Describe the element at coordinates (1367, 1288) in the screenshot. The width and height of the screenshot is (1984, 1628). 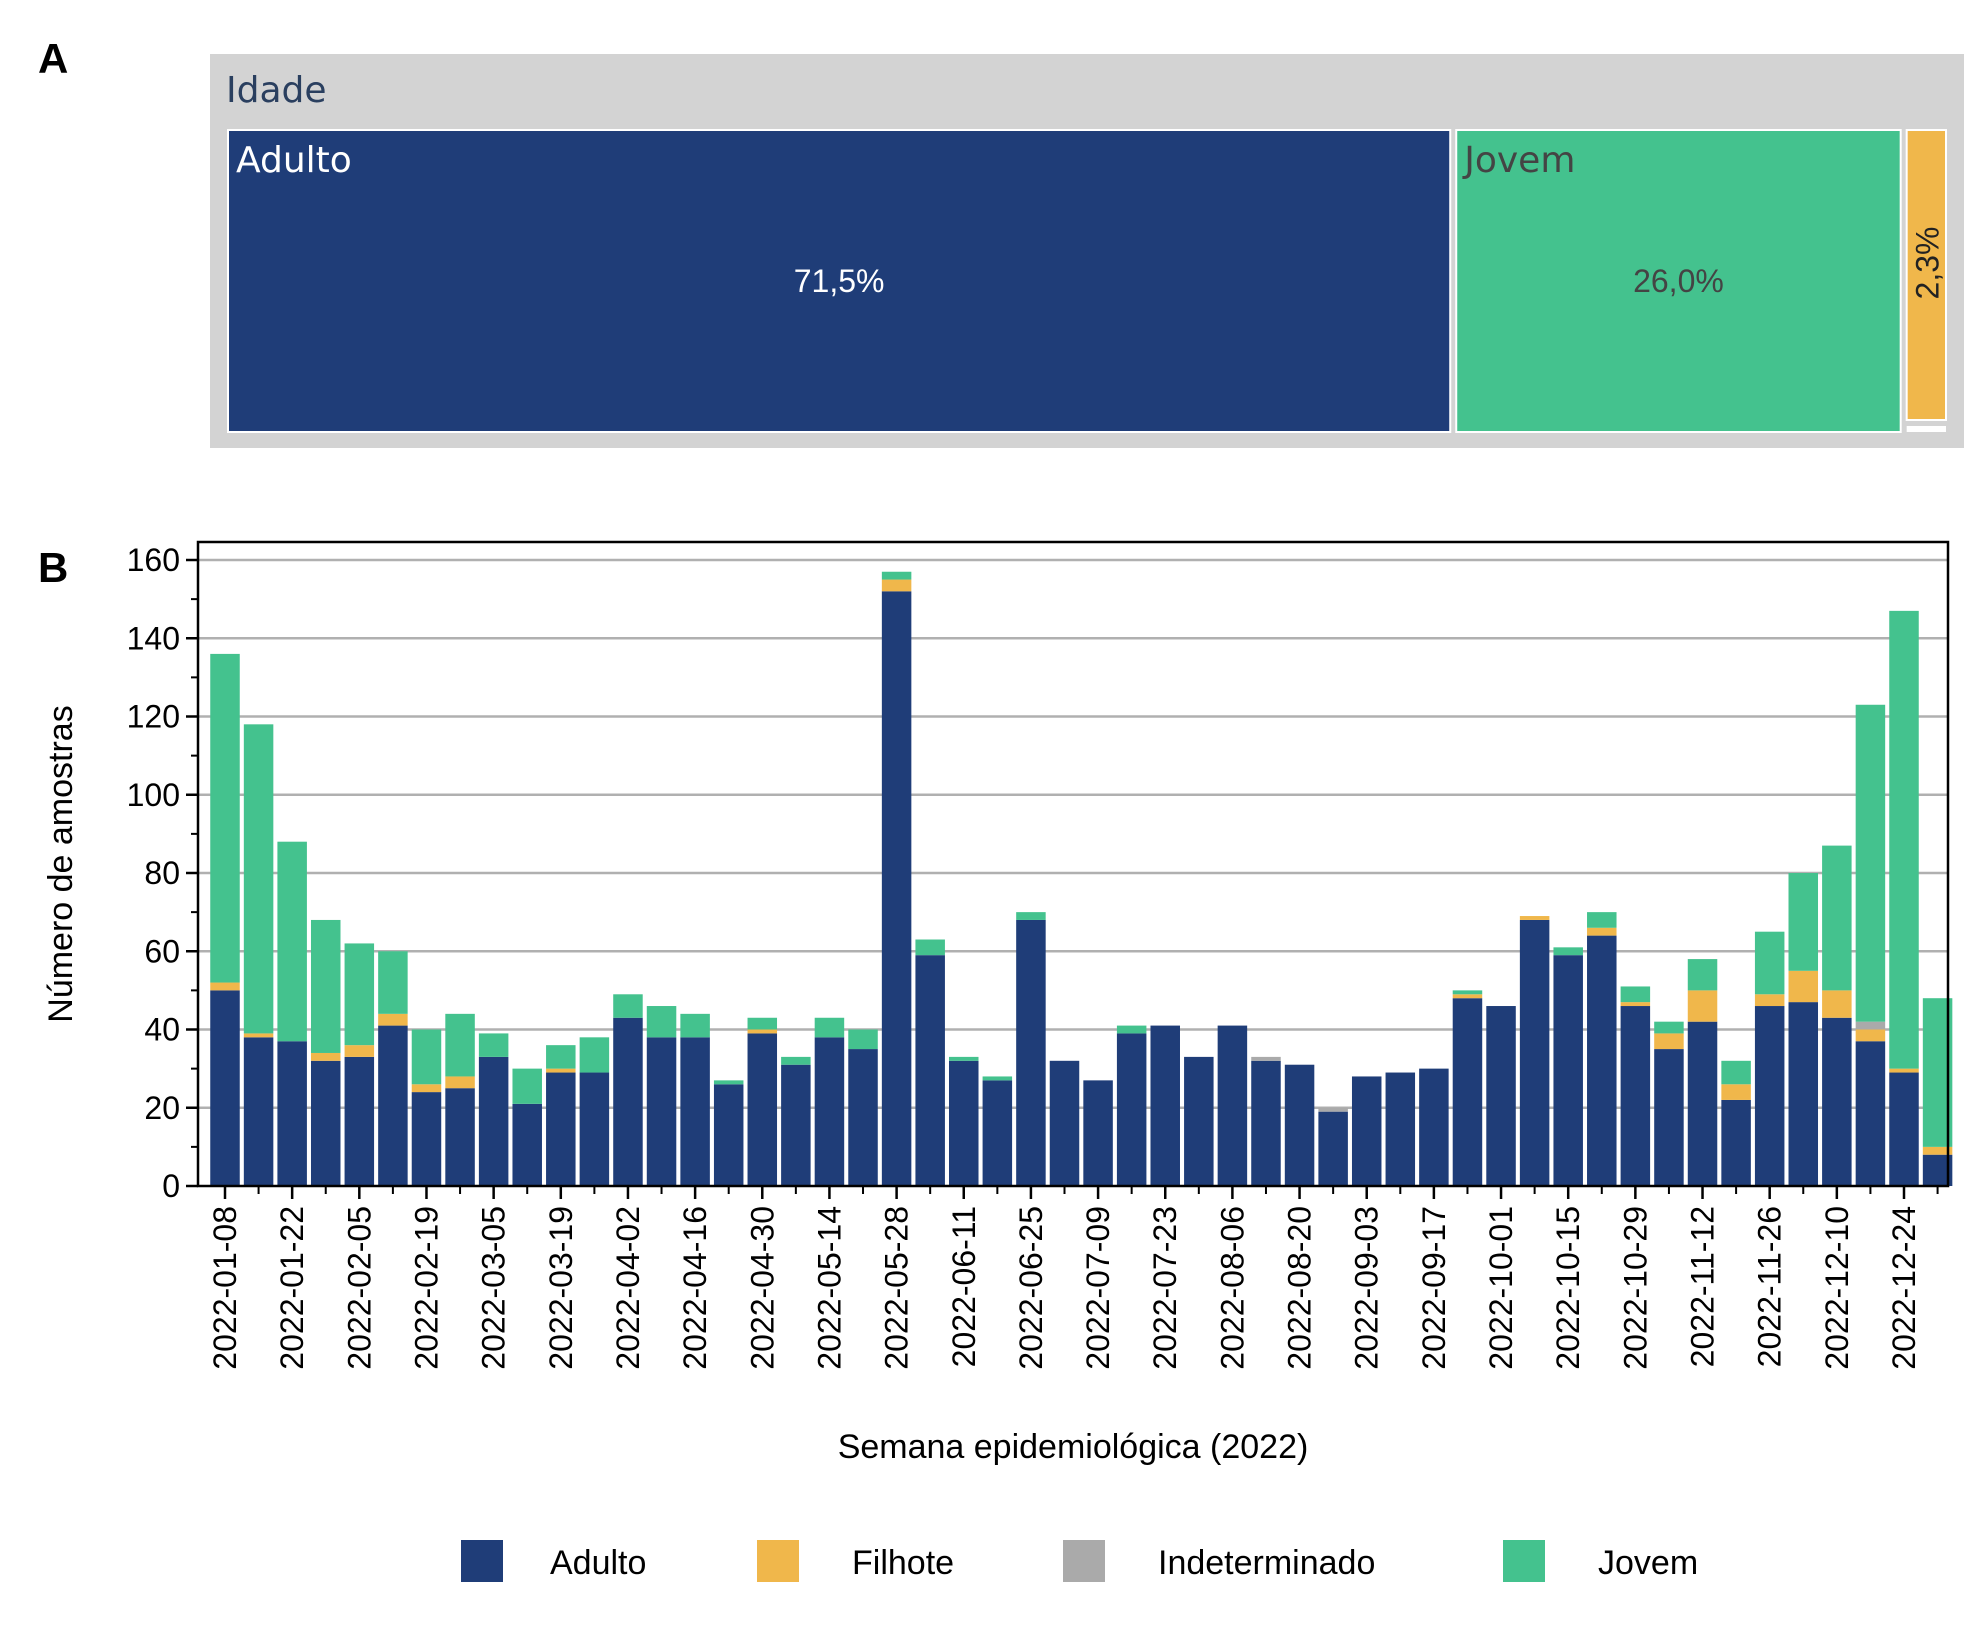
I see `x-tick-label: 2022-09-03` at that location.